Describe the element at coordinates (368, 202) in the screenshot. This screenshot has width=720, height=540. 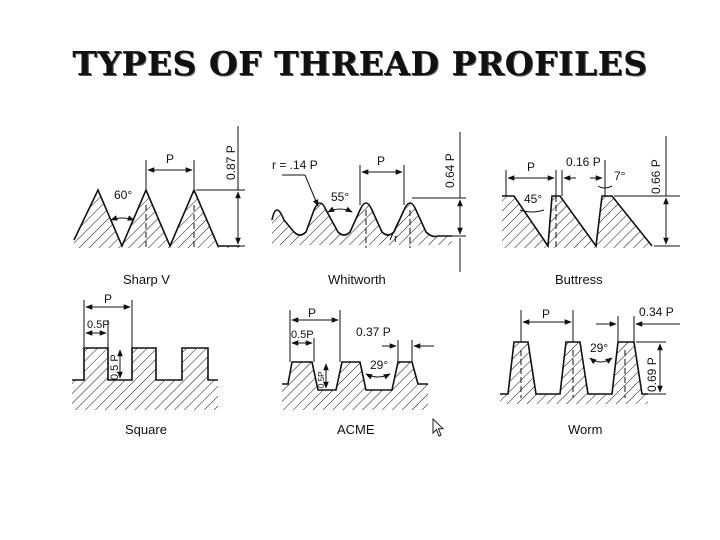
I see `whitworth-profile` at that location.